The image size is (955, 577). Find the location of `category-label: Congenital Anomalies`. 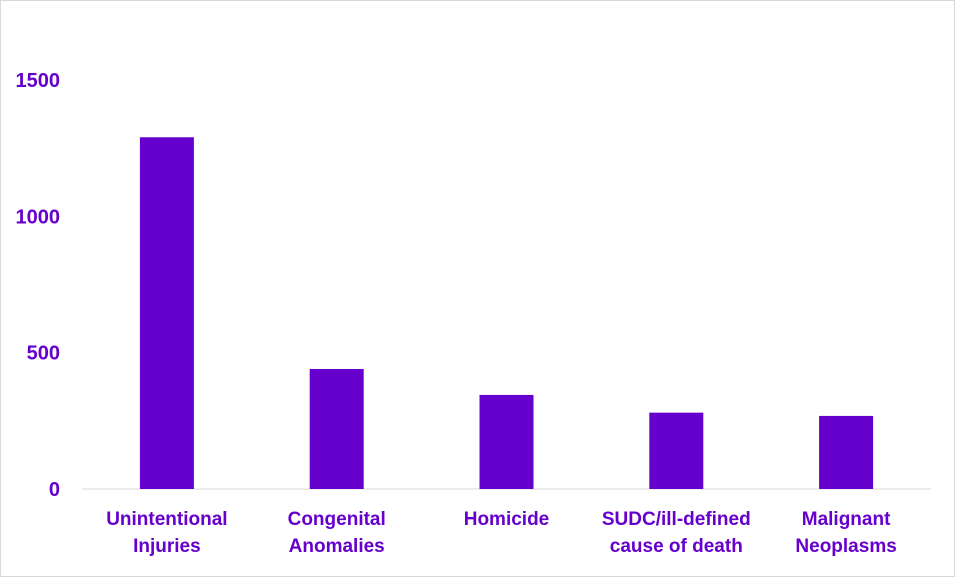

category-label: Congenital Anomalies is located at coordinates (337, 533).